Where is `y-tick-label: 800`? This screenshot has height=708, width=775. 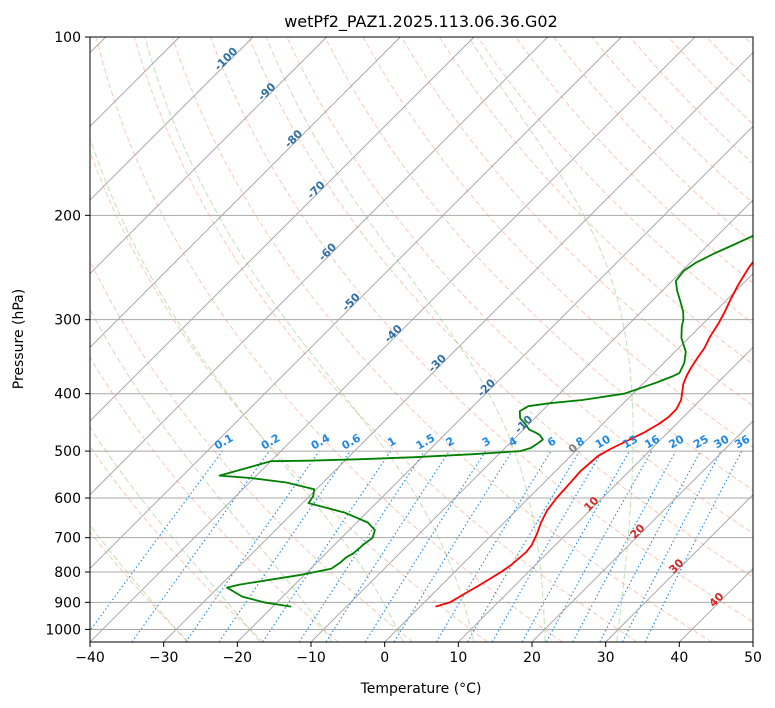 y-tick-label: 800 is located at coordinates (67, 573).